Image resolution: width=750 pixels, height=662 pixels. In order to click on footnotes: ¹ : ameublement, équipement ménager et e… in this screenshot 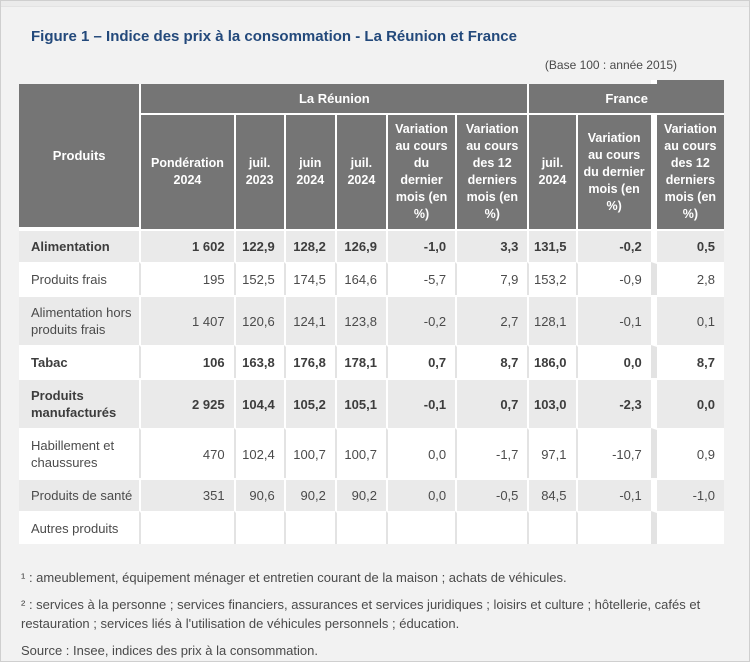, I will do `click(375, 614)`.